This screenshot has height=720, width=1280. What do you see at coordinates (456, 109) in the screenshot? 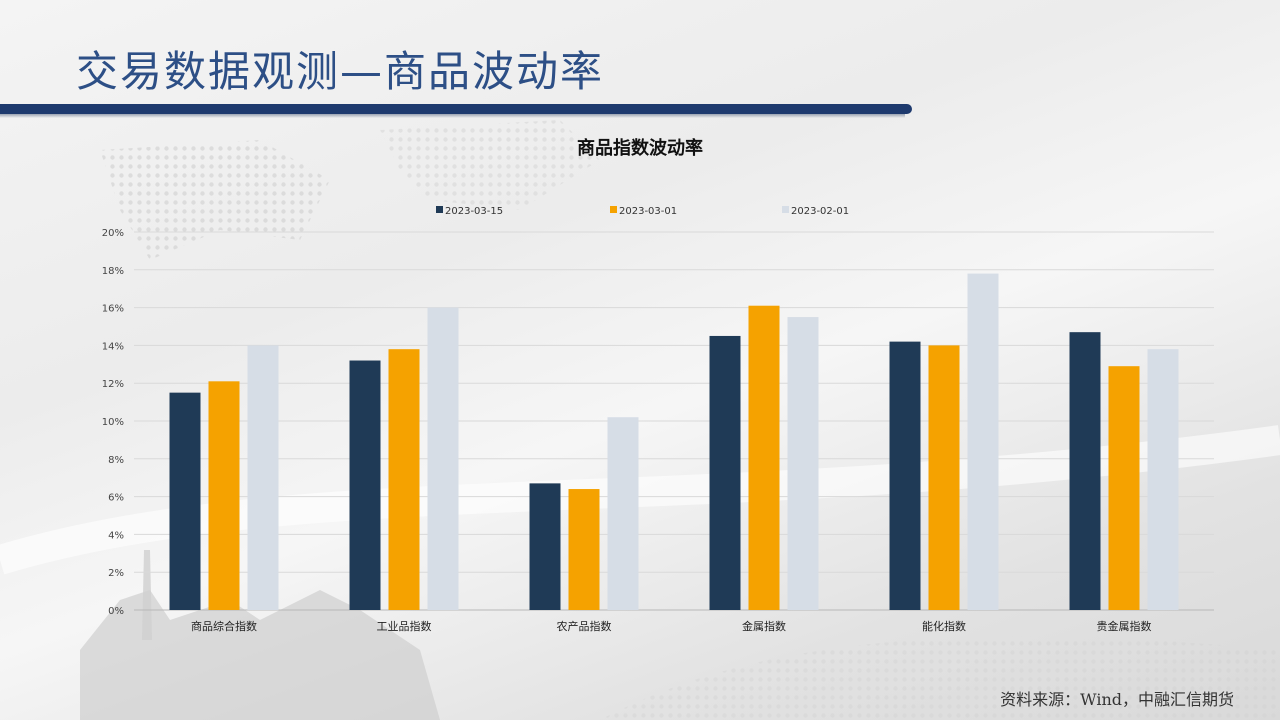
I see `title-underline-bar` at bounding box center [456, 109].